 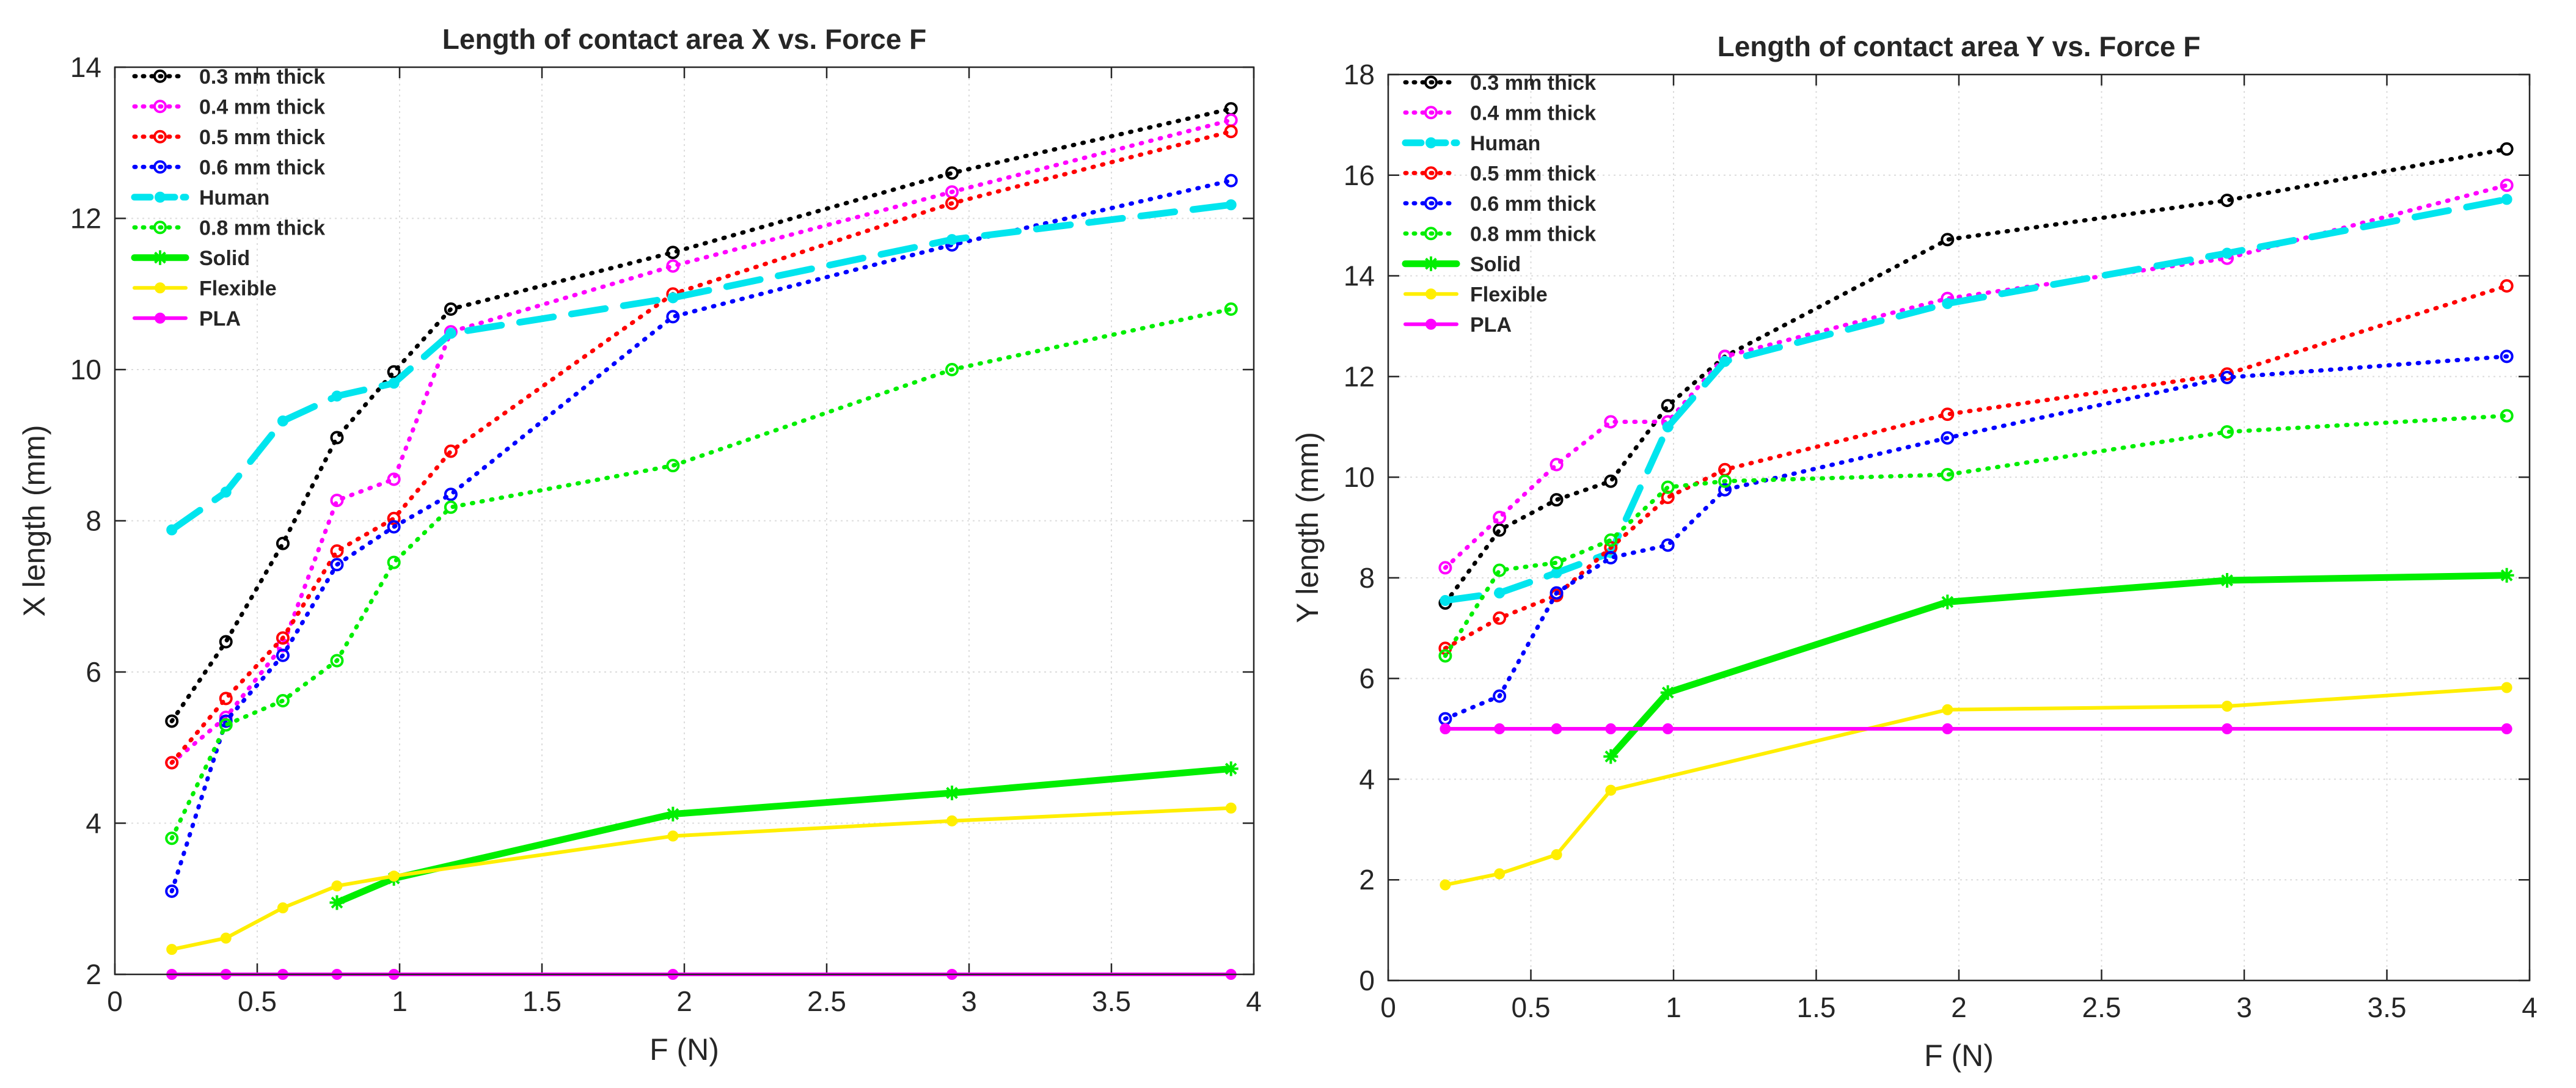 I want to click on y-tick-label: 4, so click(x=93, y=824).